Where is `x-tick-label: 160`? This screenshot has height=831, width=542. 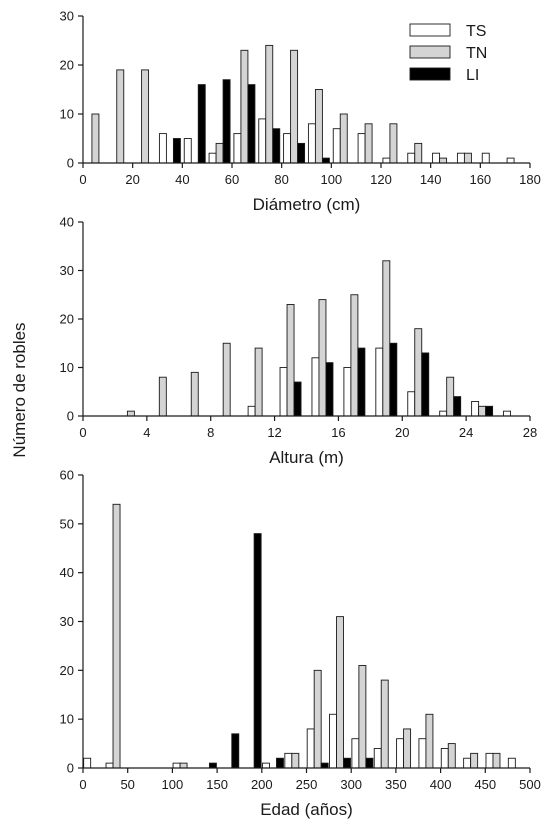
x-tick-label: 160 is located at coordinates (480, 179).